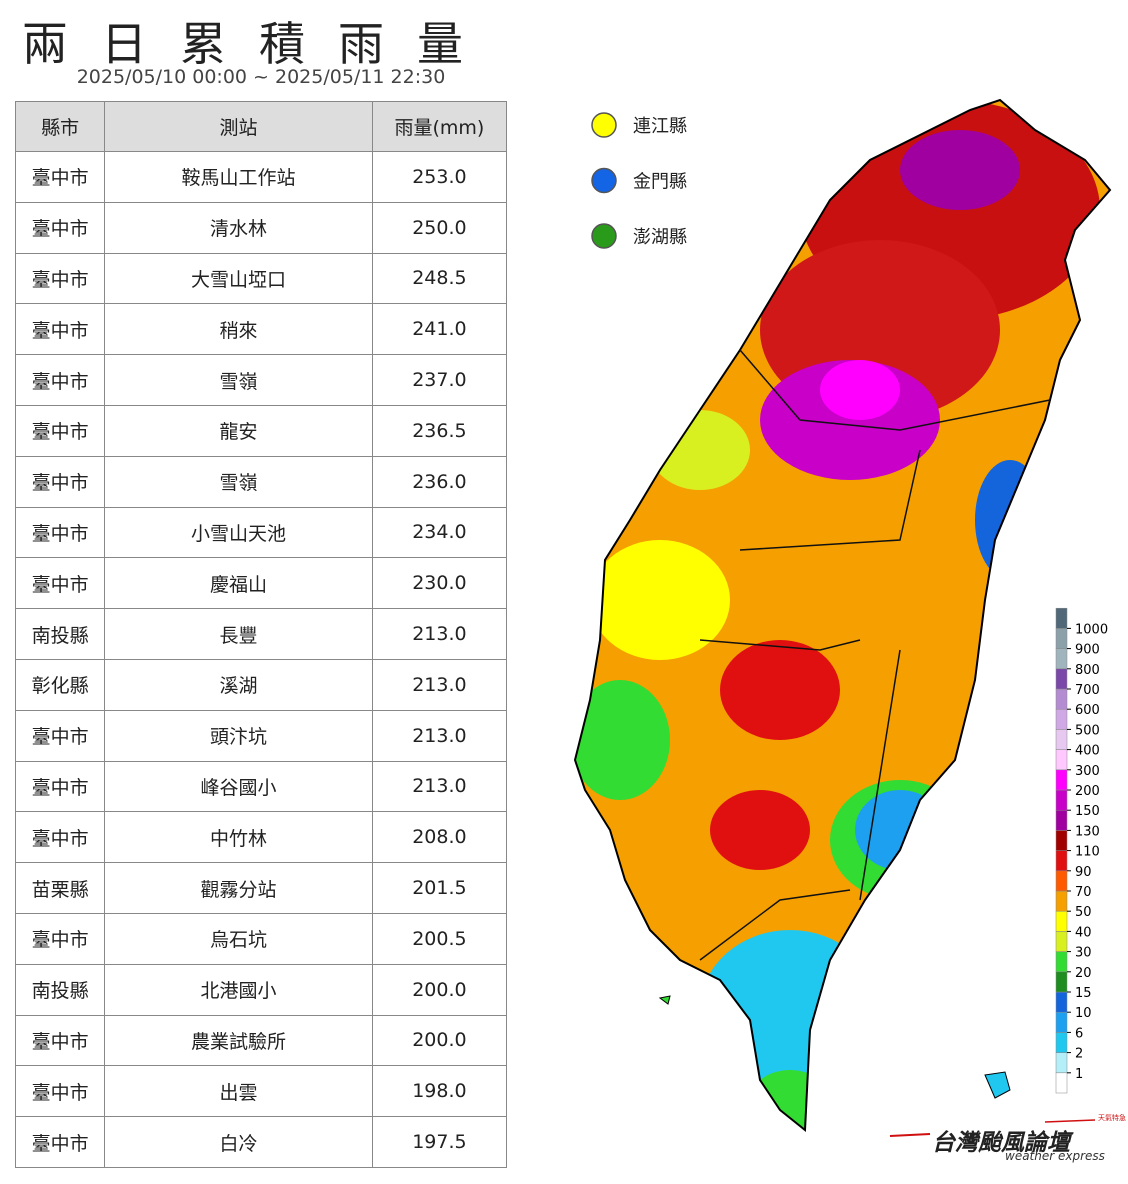  I want to click on island, so click(664, 1000).